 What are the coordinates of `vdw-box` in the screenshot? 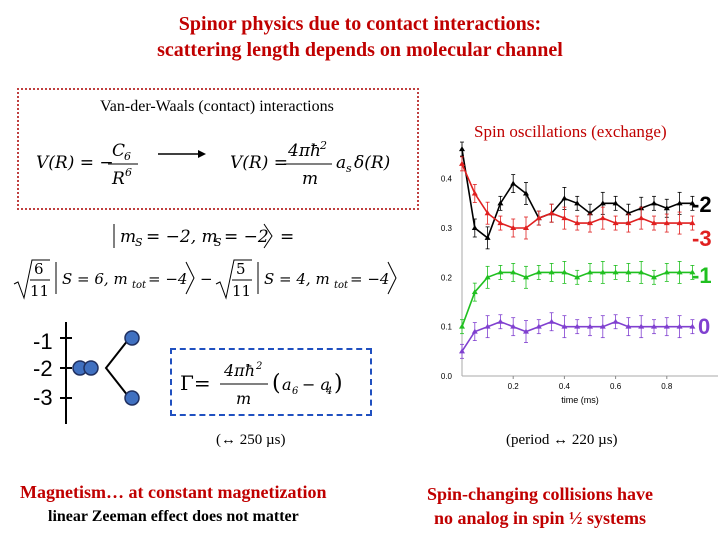 It's located at (218, 149).